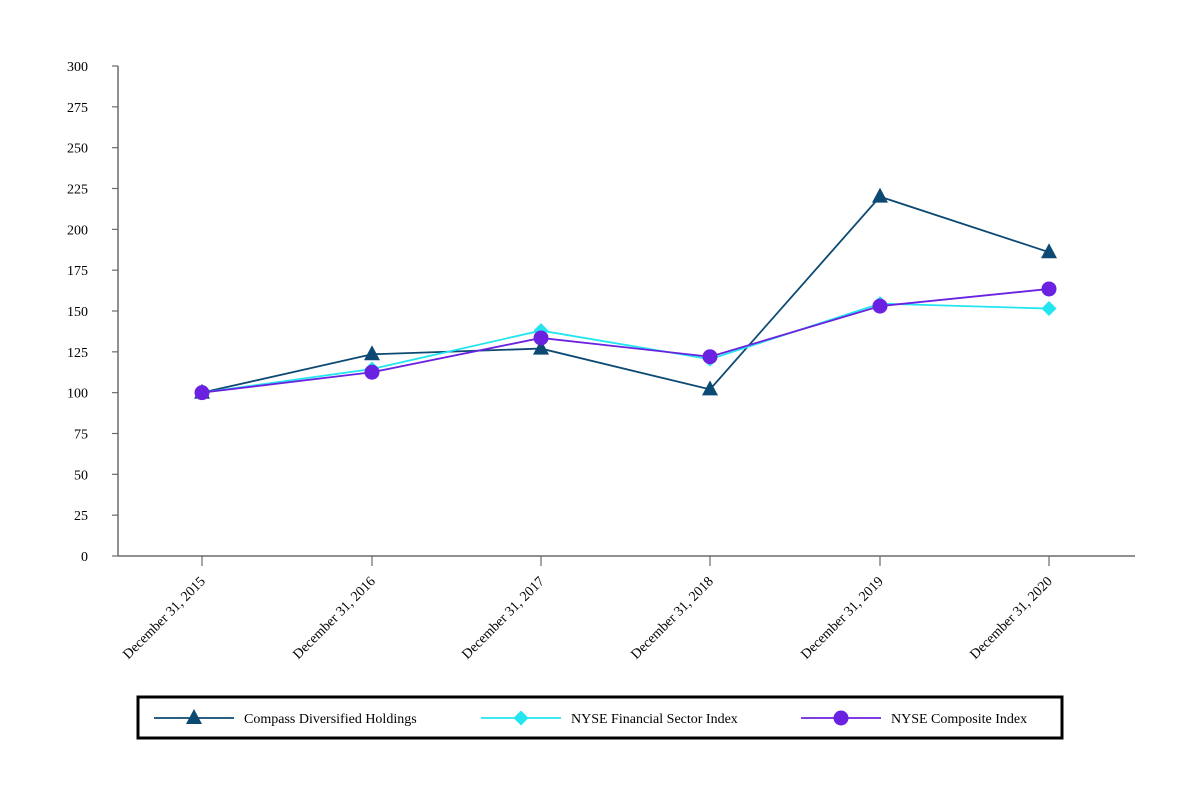 The width and height of the screenshot is (1200, 805). What do you see at coordinates (164, 618) in the screenshot?
I see `x-tick-label: December 31, 2015` at bounding box center [164, 618].